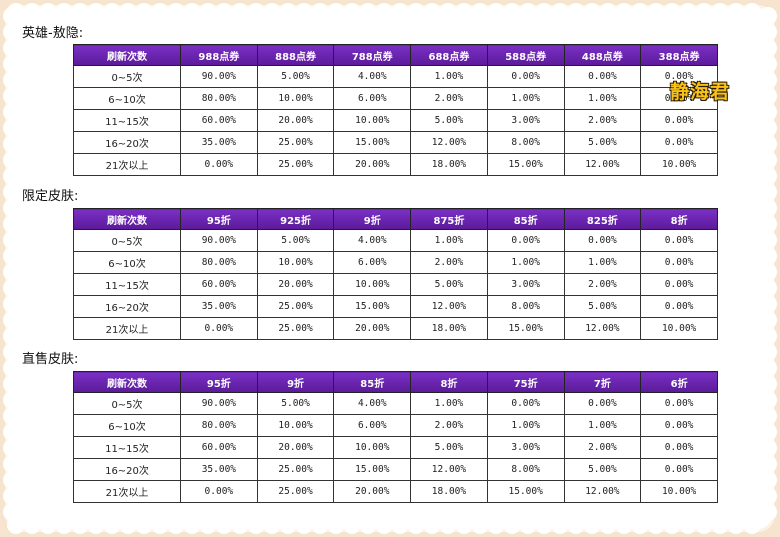 The image size is (780, 537). I want to click on probability-cell: 5.00%, so click(602, 469).